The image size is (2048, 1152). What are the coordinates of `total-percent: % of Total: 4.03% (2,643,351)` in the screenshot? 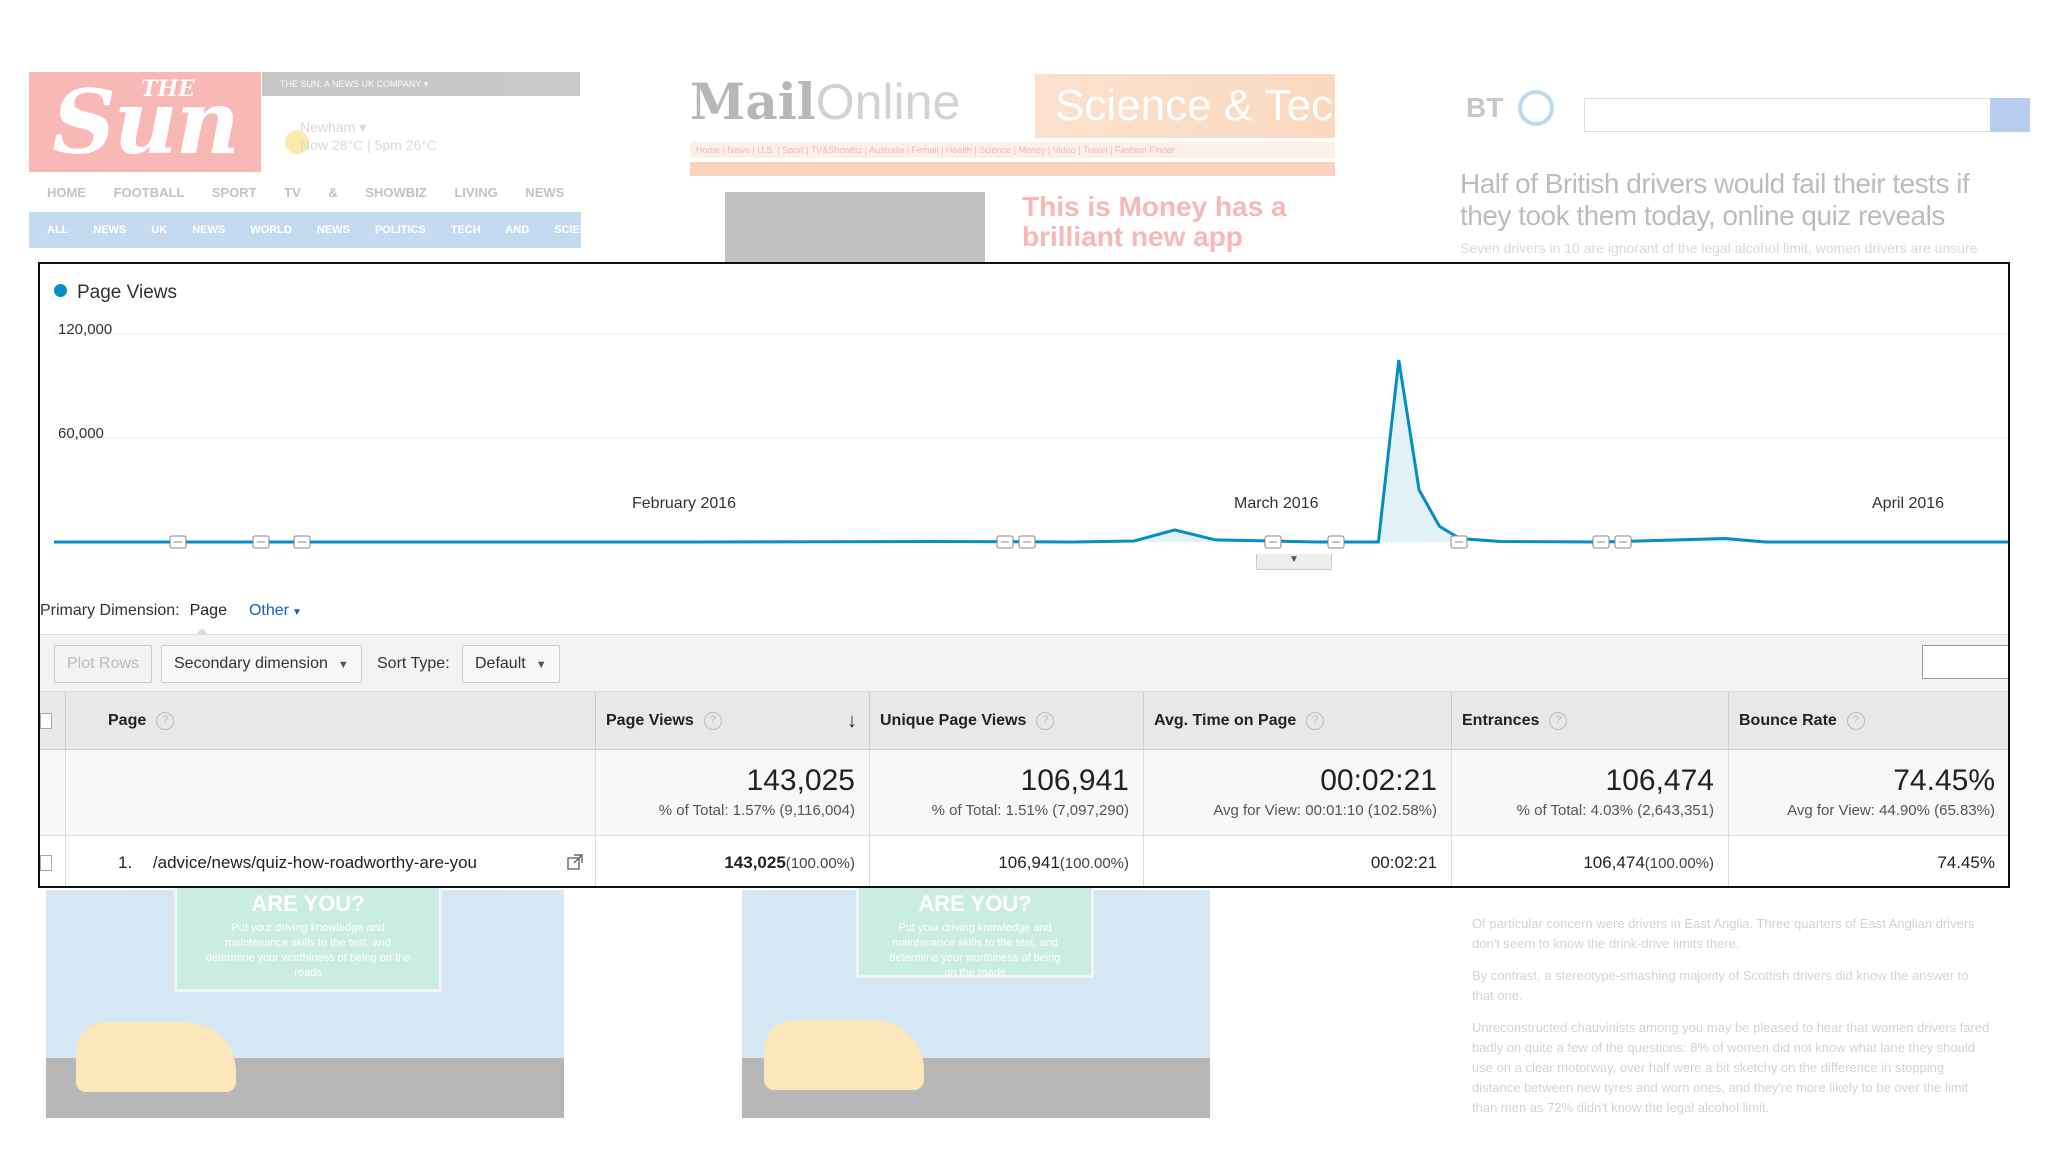 It's located at (1615, 810).